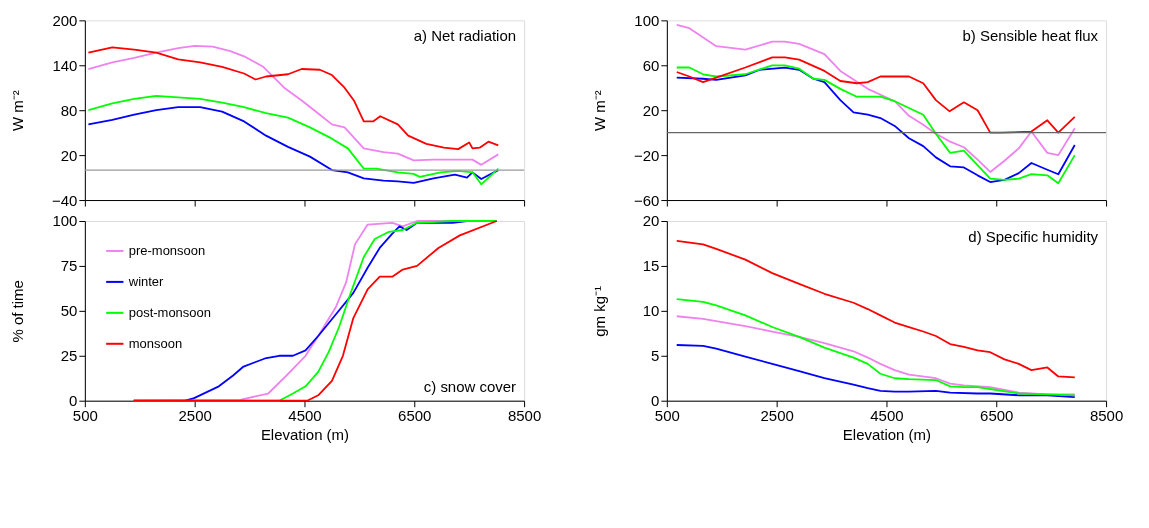  Describe the element at coordinates (69, 356) in the screenshot. I see `y-tick-label: 25` at that location.